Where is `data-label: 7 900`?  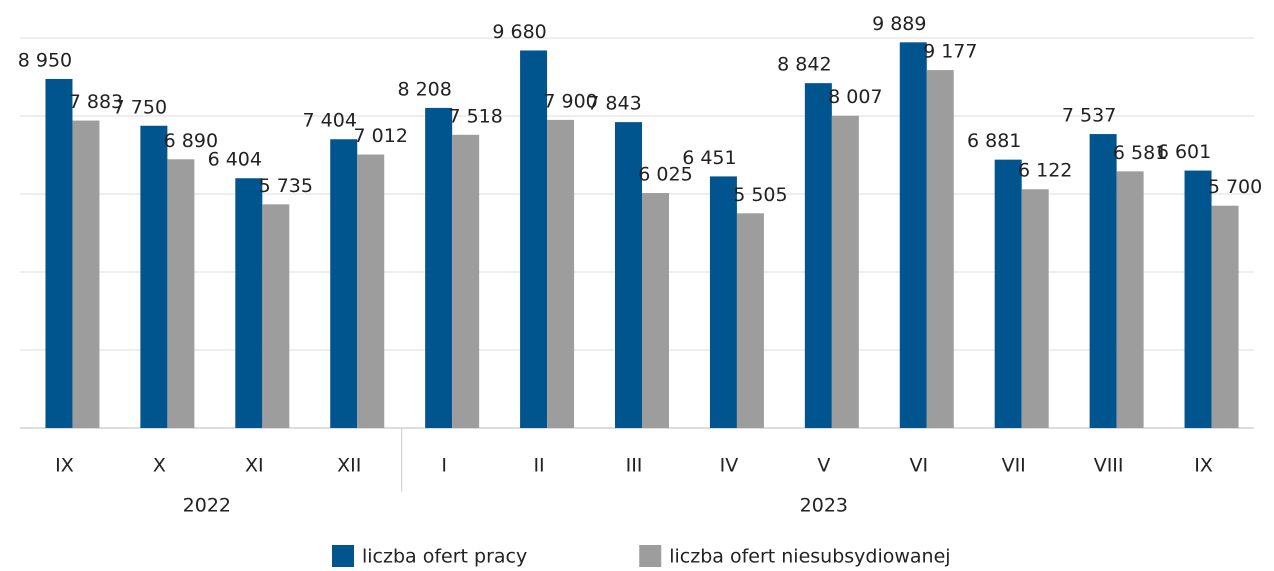 data-label: 7 900 is located at coordinates (570, 101).